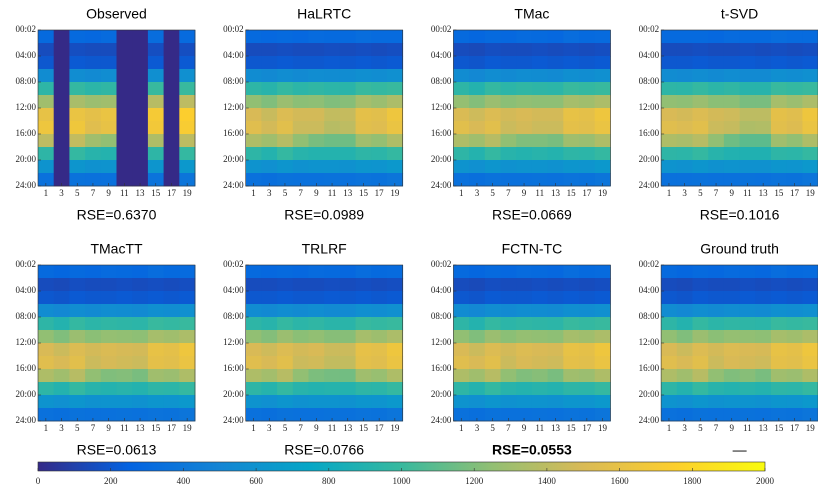 The image size is (818, 487). What do you see at coordinates (524, 193) in the screenshot?
I see `x-tick-label: 9` at bounding box center [524, 193].